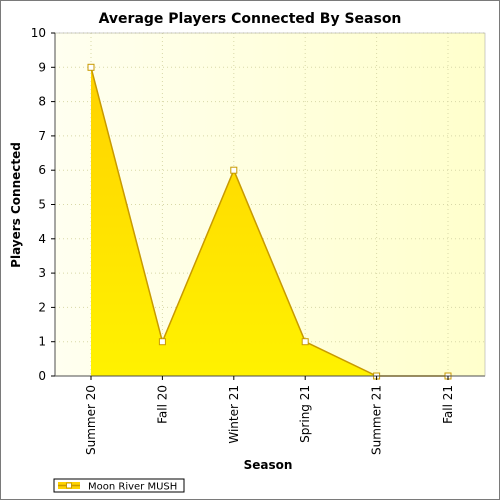 The width and height of the screenshot is (500, 500). What do you see at coordinates (42, 376) in the screenshot?
I see `y-tick-label: 0` at bounding box center [42, 376].